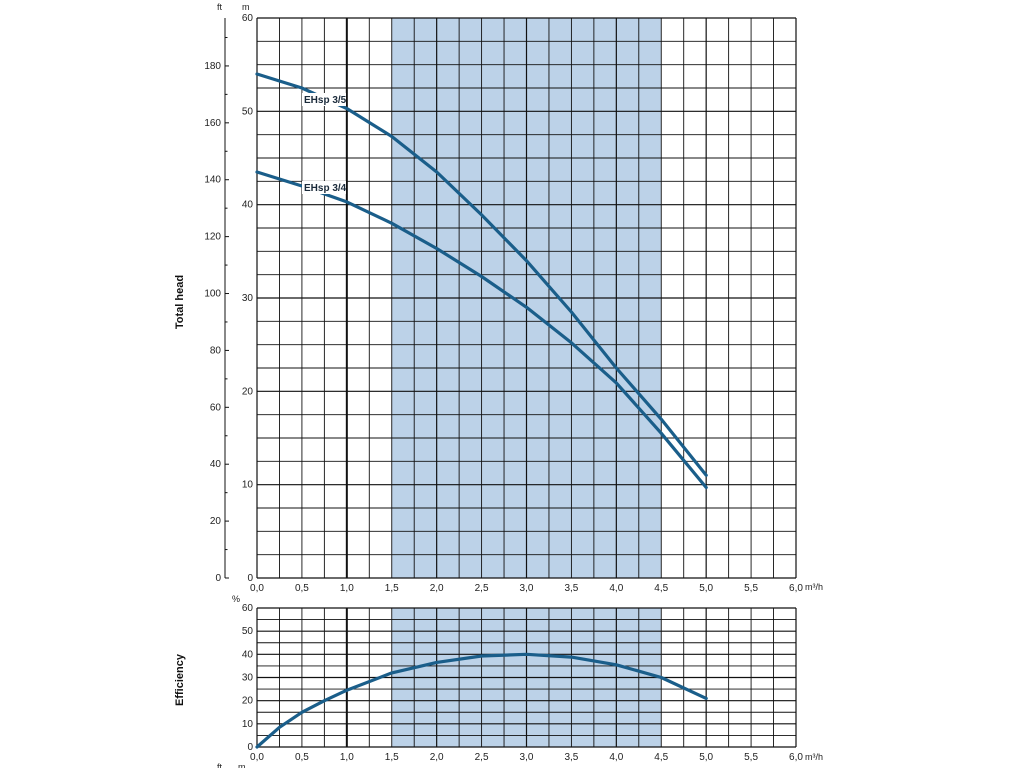  I want to click on head-x-tick-label: 5,5, so click(751, 588).